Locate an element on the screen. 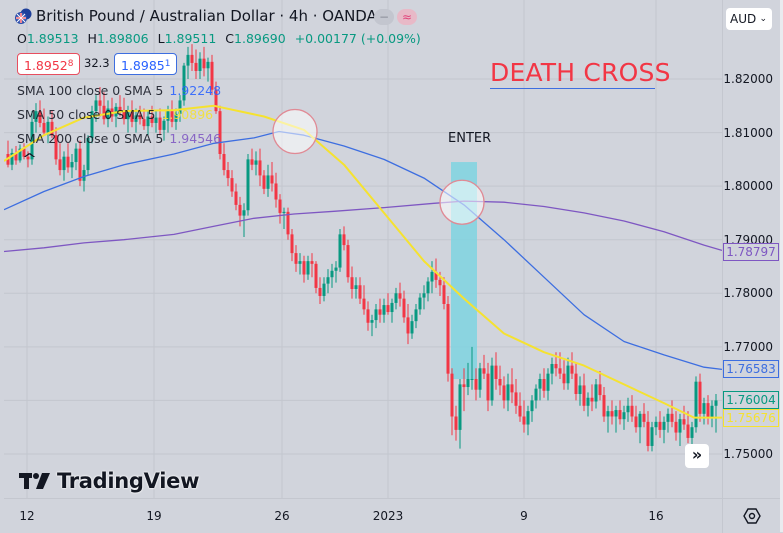 The height and width of the screenshot is (533, 783). axis-corner is located at coordinates (751, 515).